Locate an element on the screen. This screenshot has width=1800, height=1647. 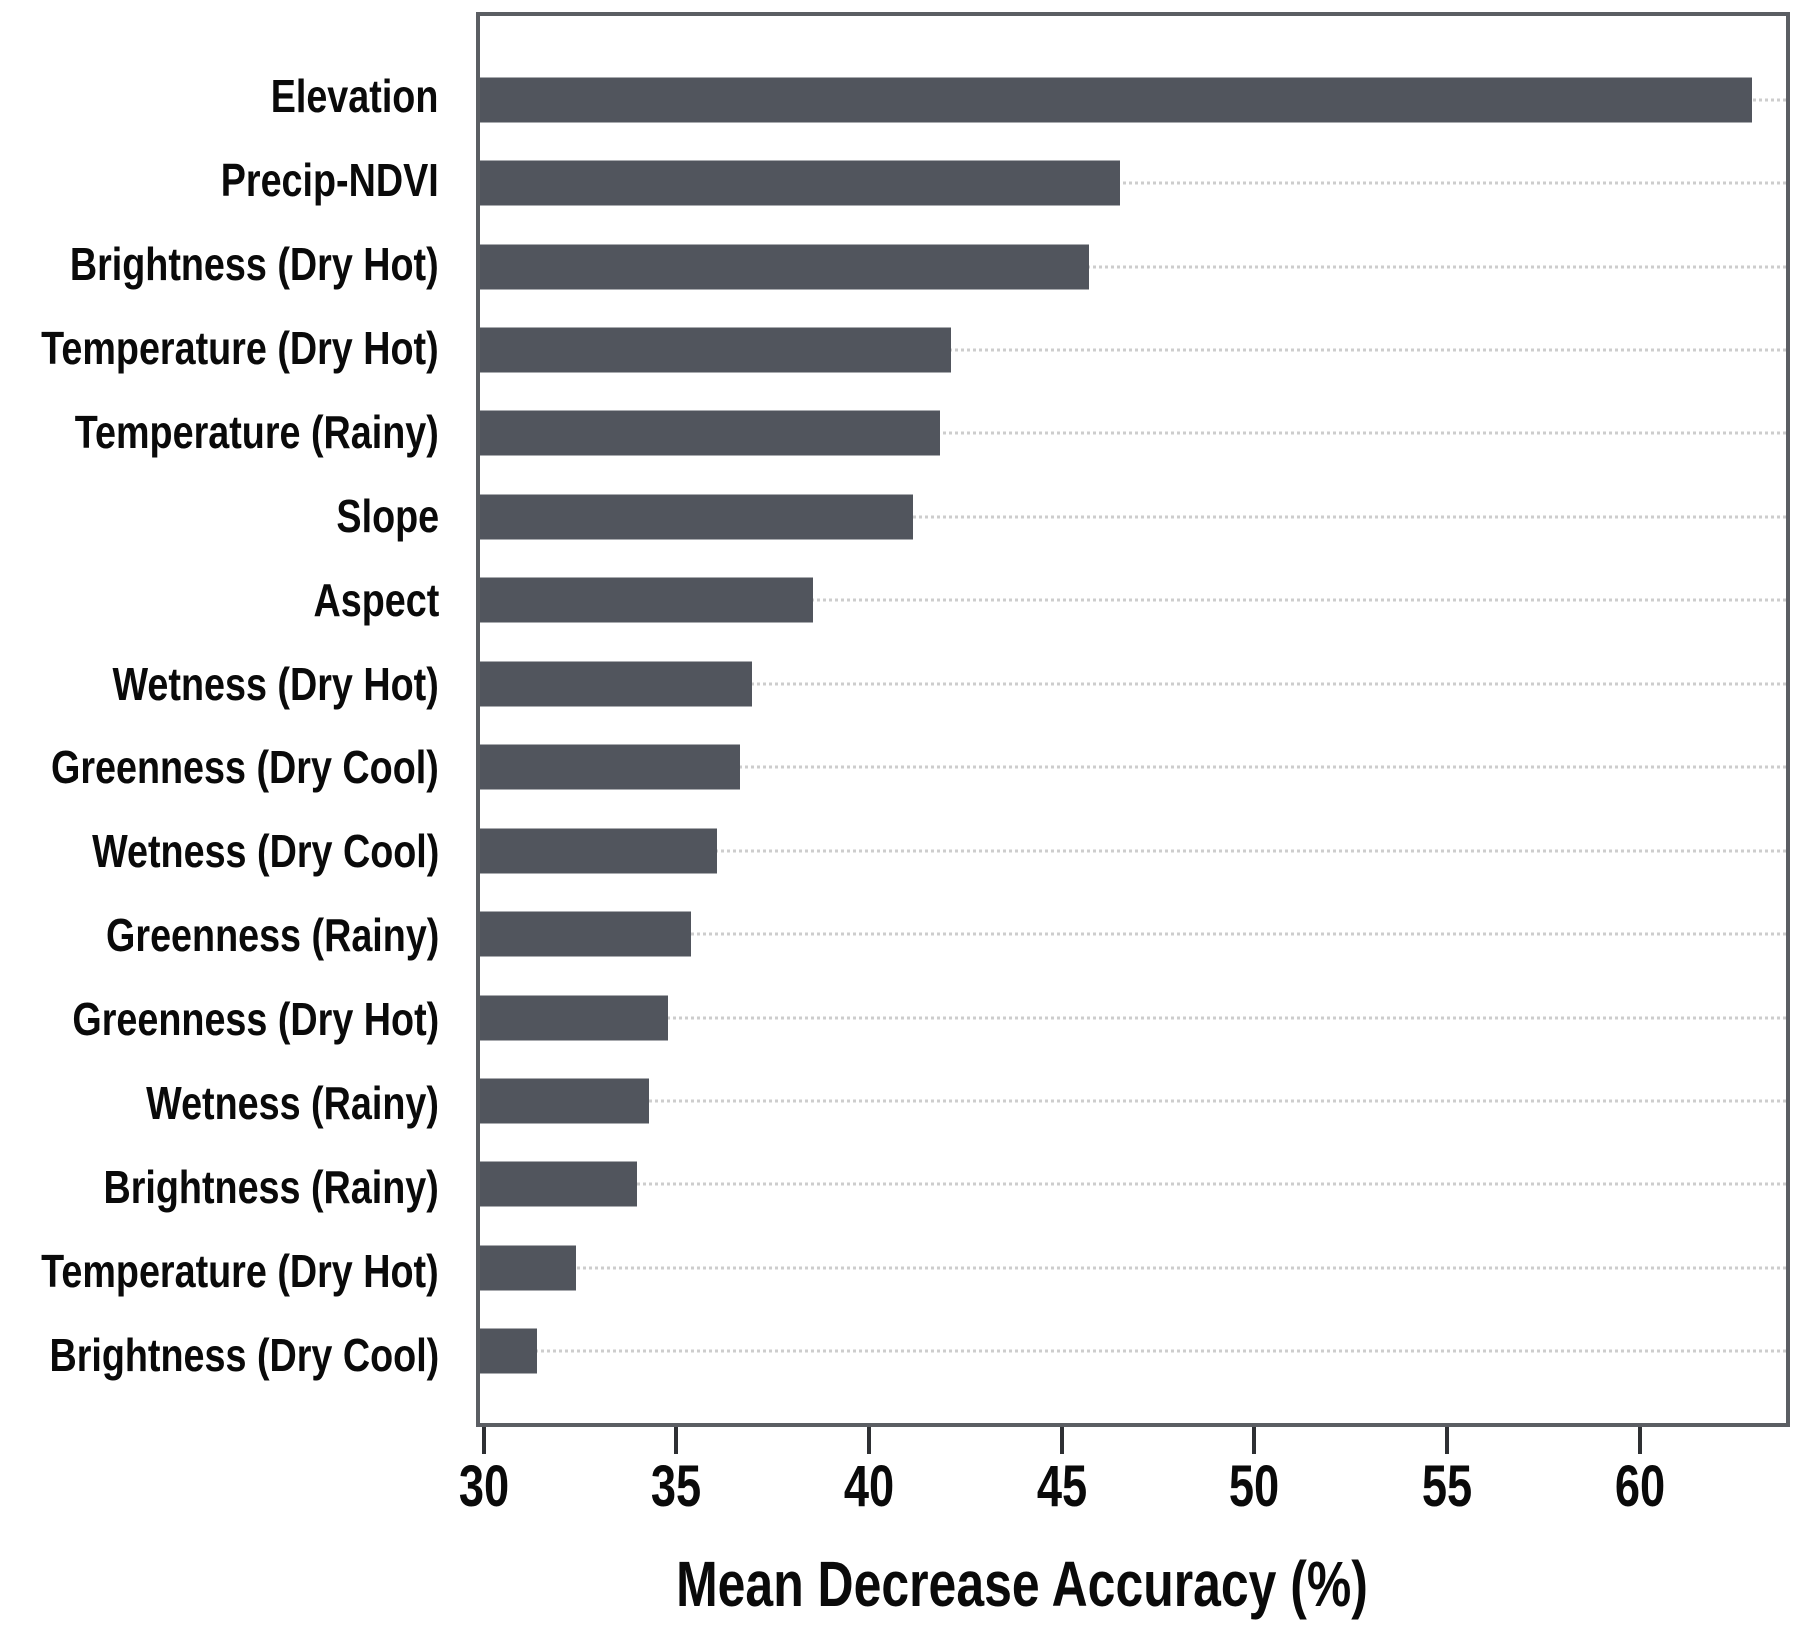
category-label-row: Precip-NDVI is located at coordinates (226, 180).